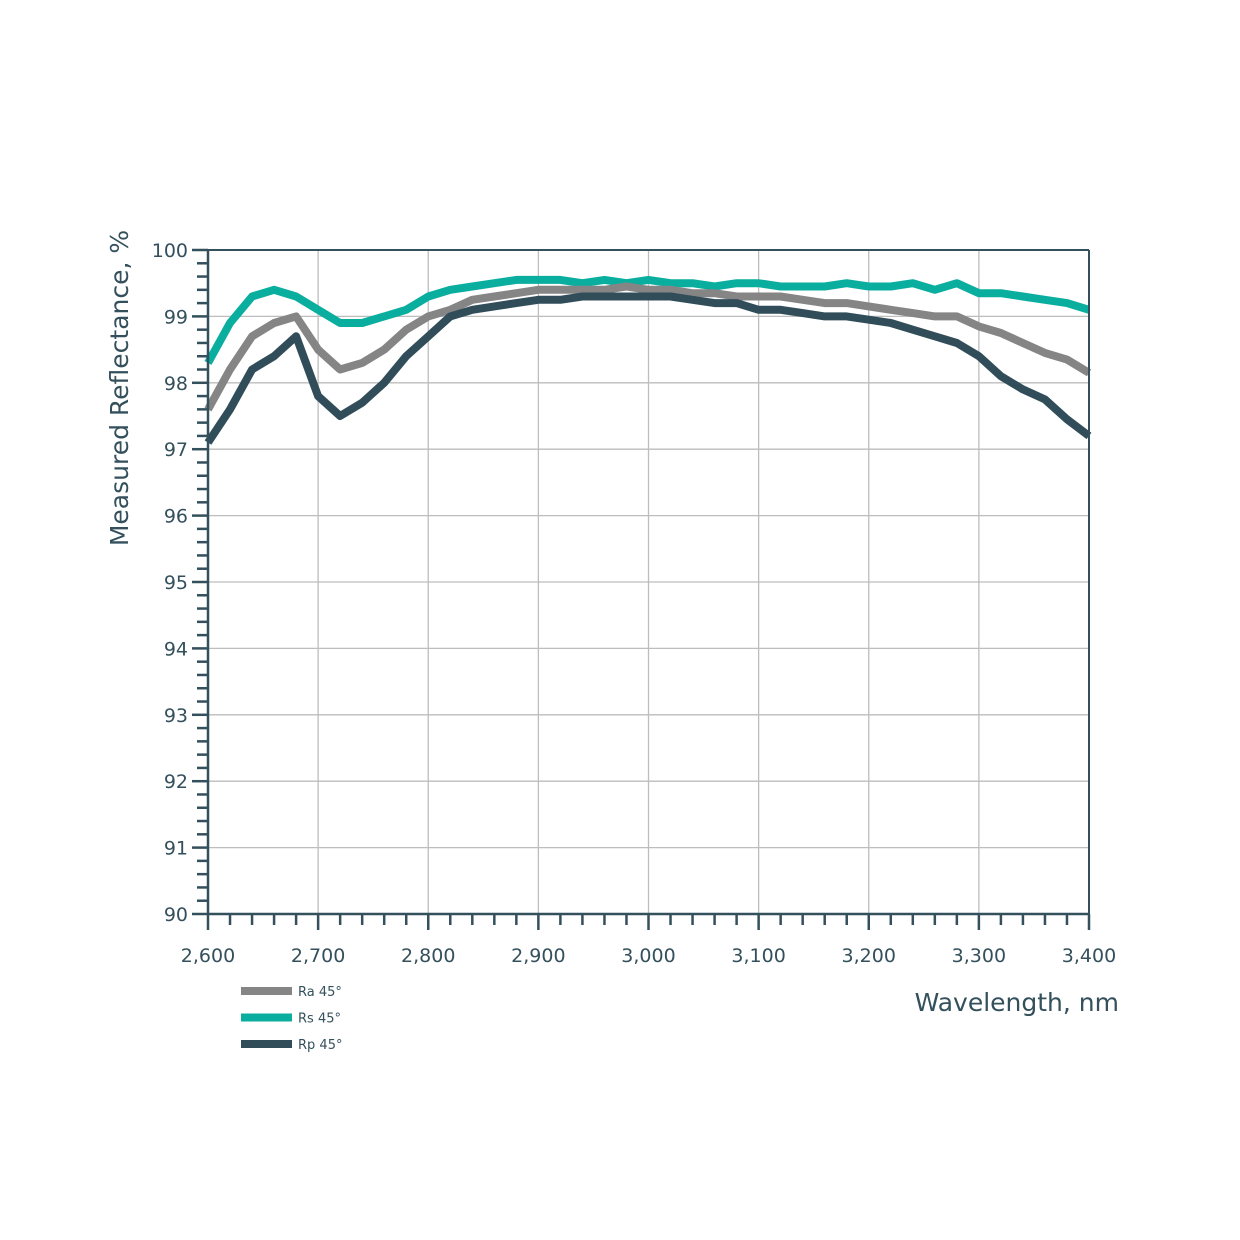 The height and width of the screenshot is (1240, 1240). What do you see at coordinates (320, 1045) in the screenshot?
I see `legend-label: Rp 45°` at bounding box center [320, 1045].